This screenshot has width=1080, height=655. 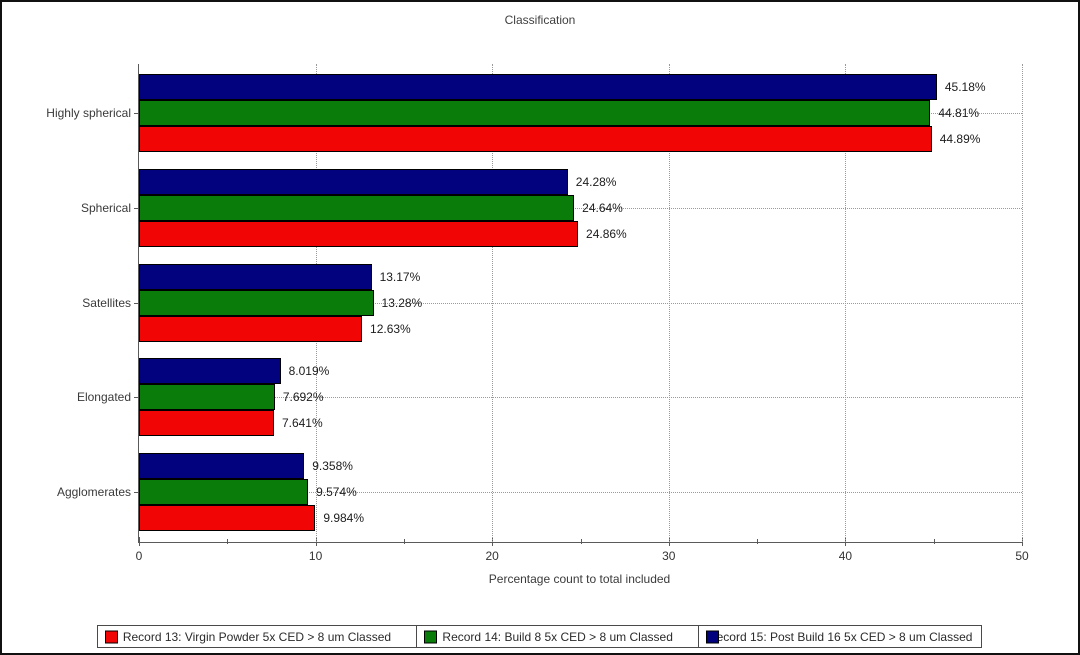 What do you see at coordinates (596, 181) in the screenshot?
I see `bar-value-label: 24.28%` at bounding box center [596, 181].